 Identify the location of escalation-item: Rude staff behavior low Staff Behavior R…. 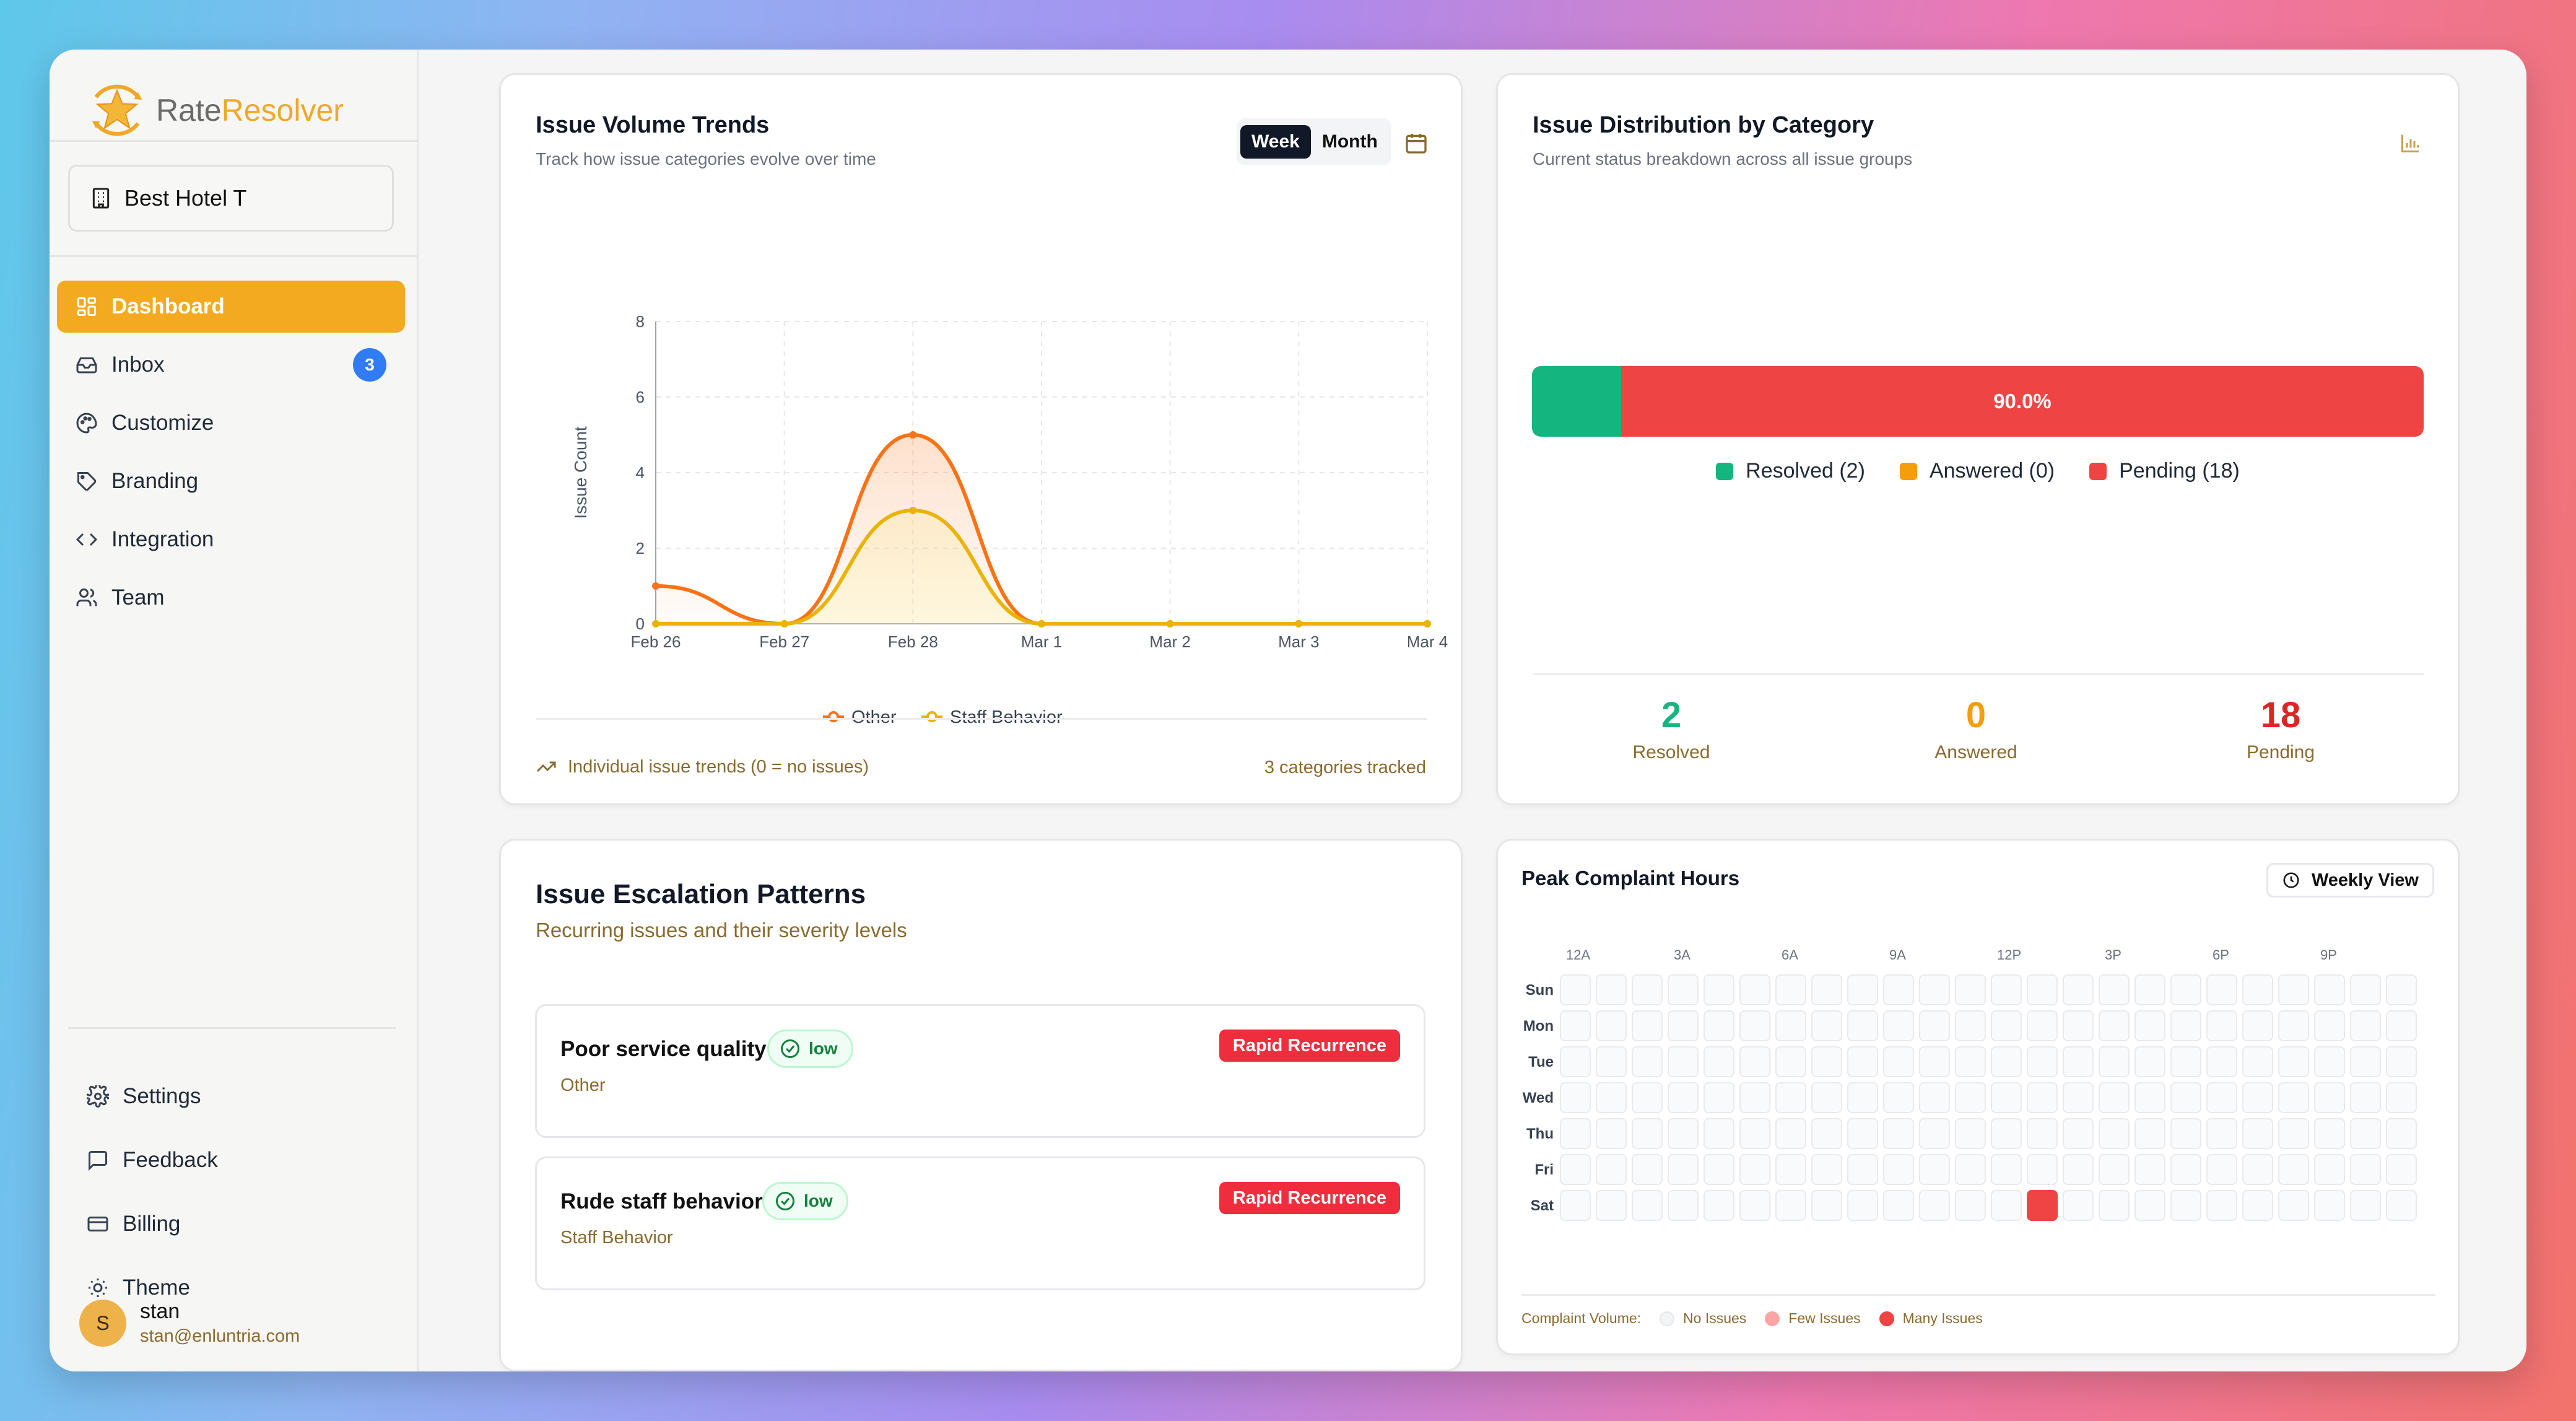
(980, 1223).